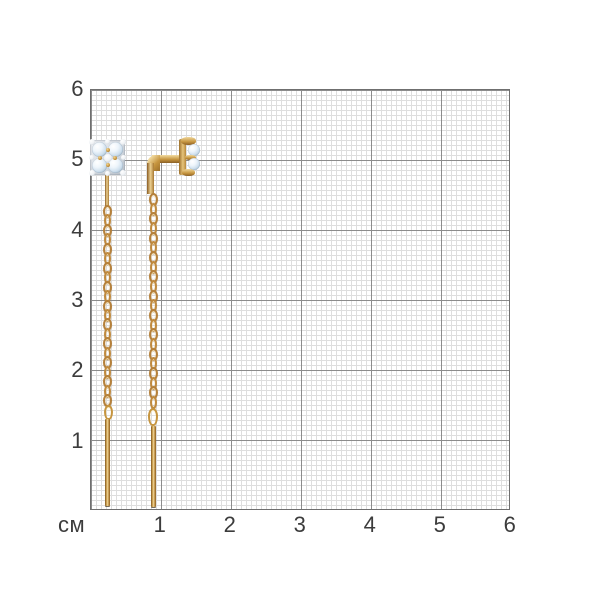 The image size is (600, 600). I want to click on y-axis-label: 5, so click(77, 158).